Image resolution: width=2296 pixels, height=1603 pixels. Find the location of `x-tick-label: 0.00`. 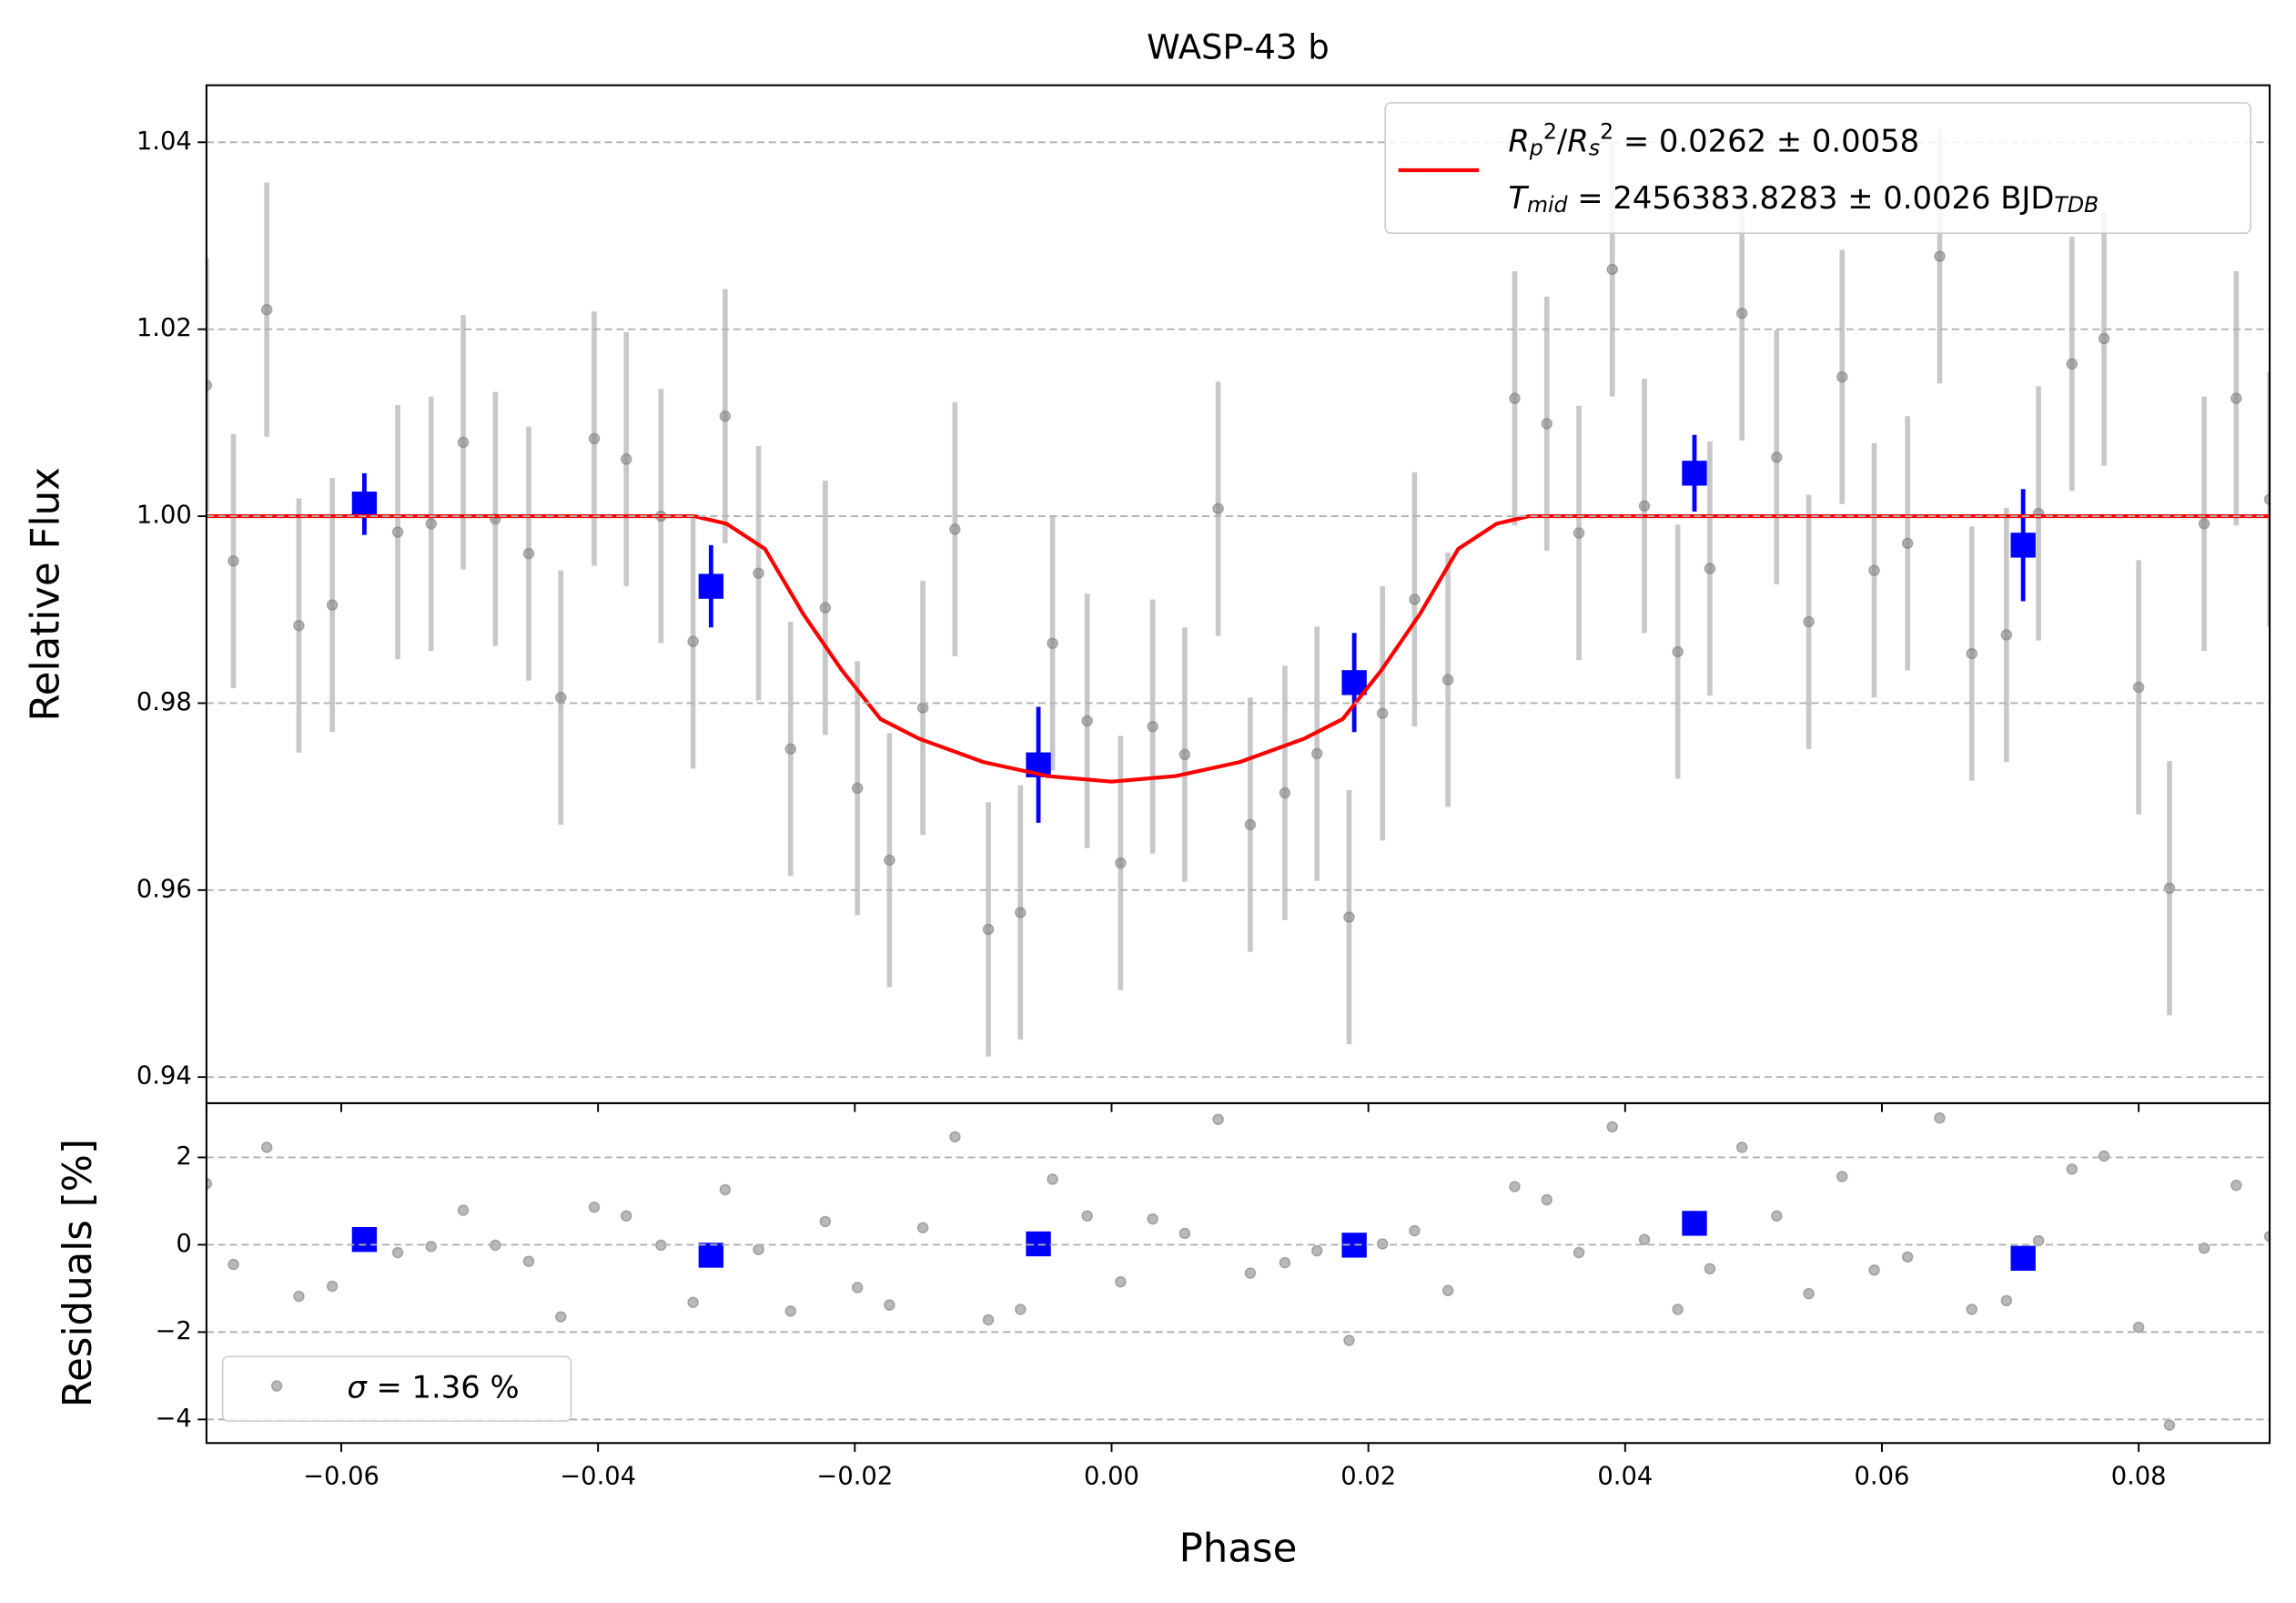

x-tick-label: 0.00 is located at coordinates (1112, 1476).